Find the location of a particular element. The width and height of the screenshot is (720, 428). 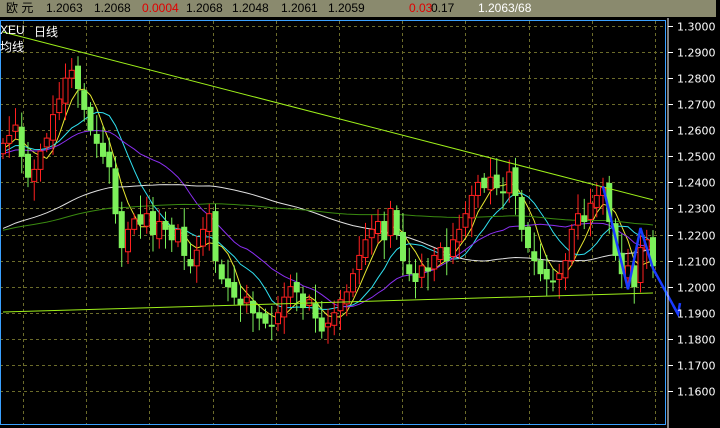

tick-label: 1.2900 is located at coordinates (696, 53).